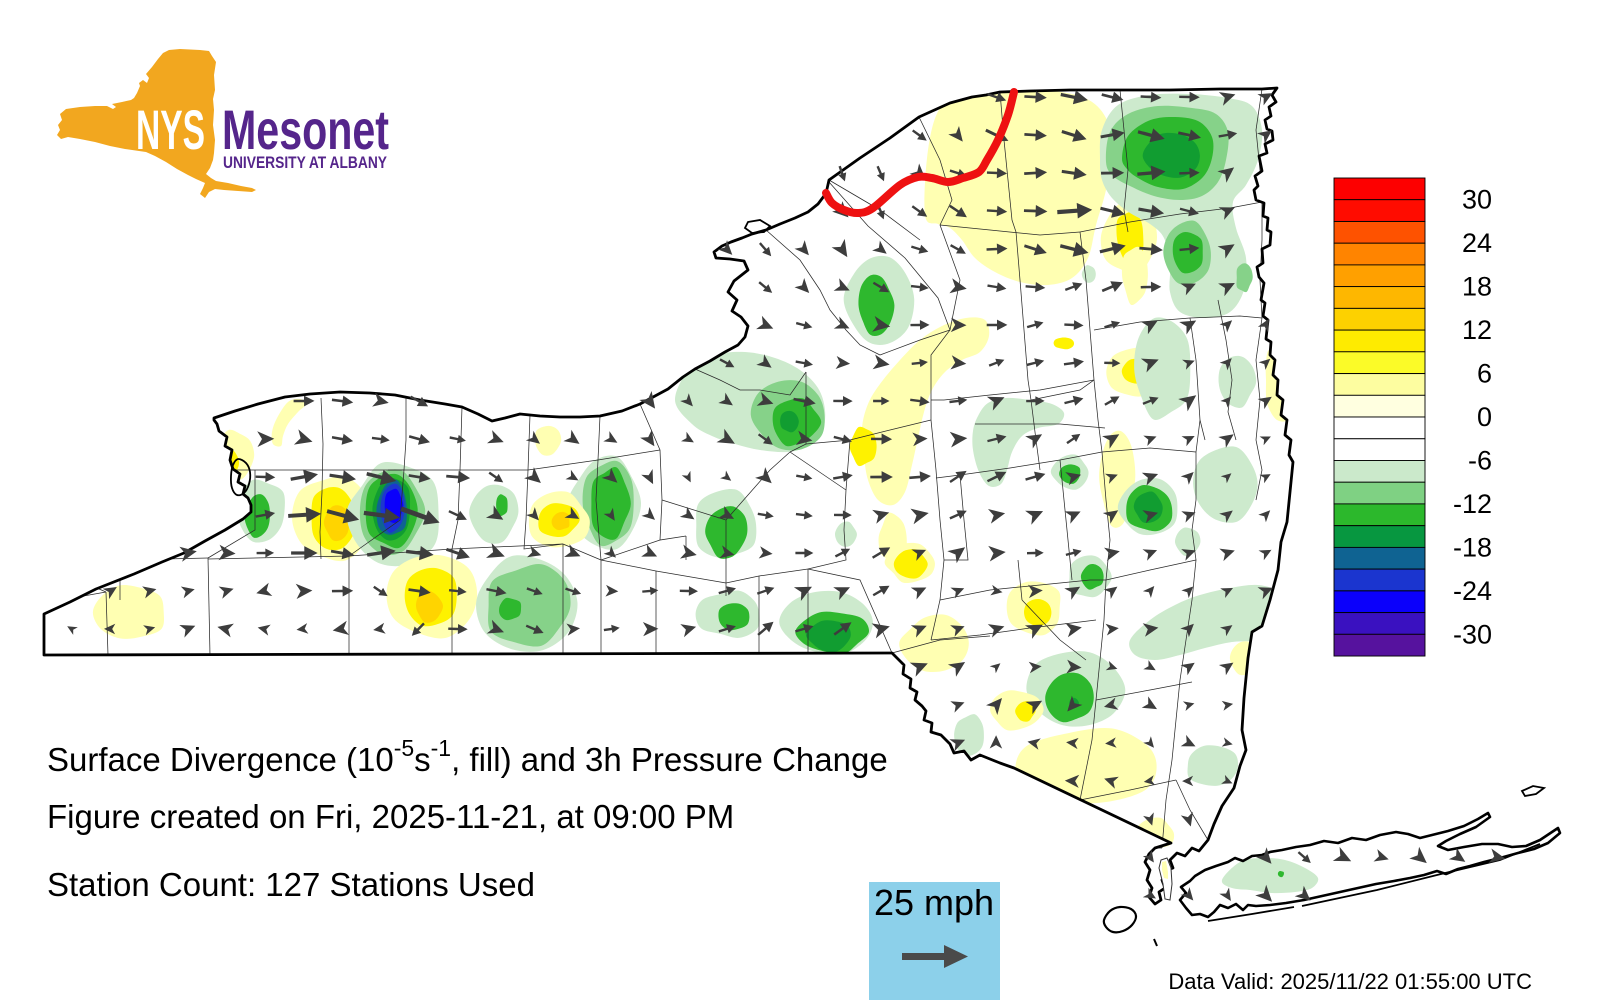 This screenshot has width=1600, height=1000. I want to click on svg-text: -24, so click(1472, 591).